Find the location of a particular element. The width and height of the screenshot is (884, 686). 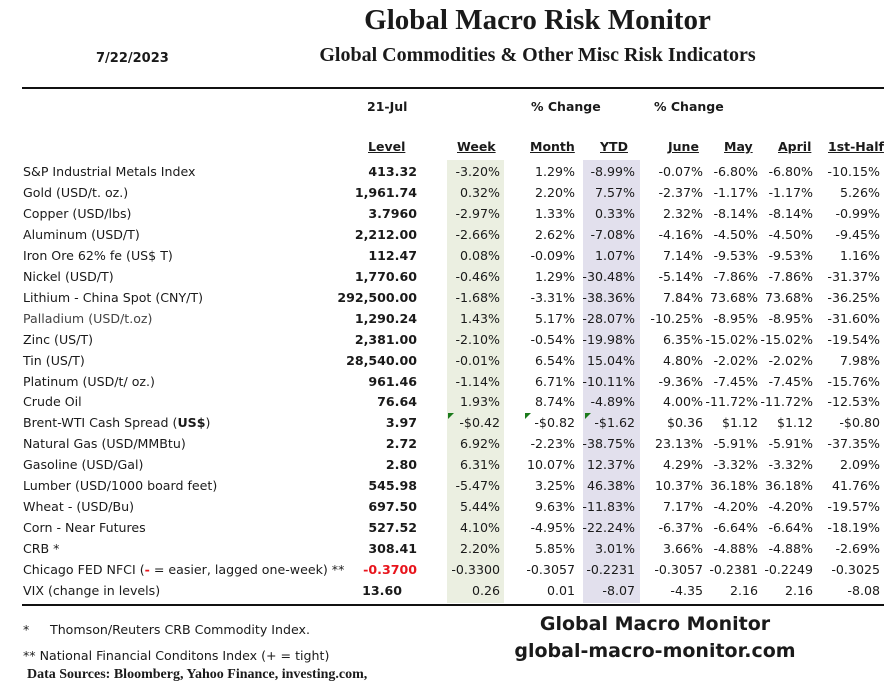

april-cell: $1.12 is located at coordinates (794, 423).